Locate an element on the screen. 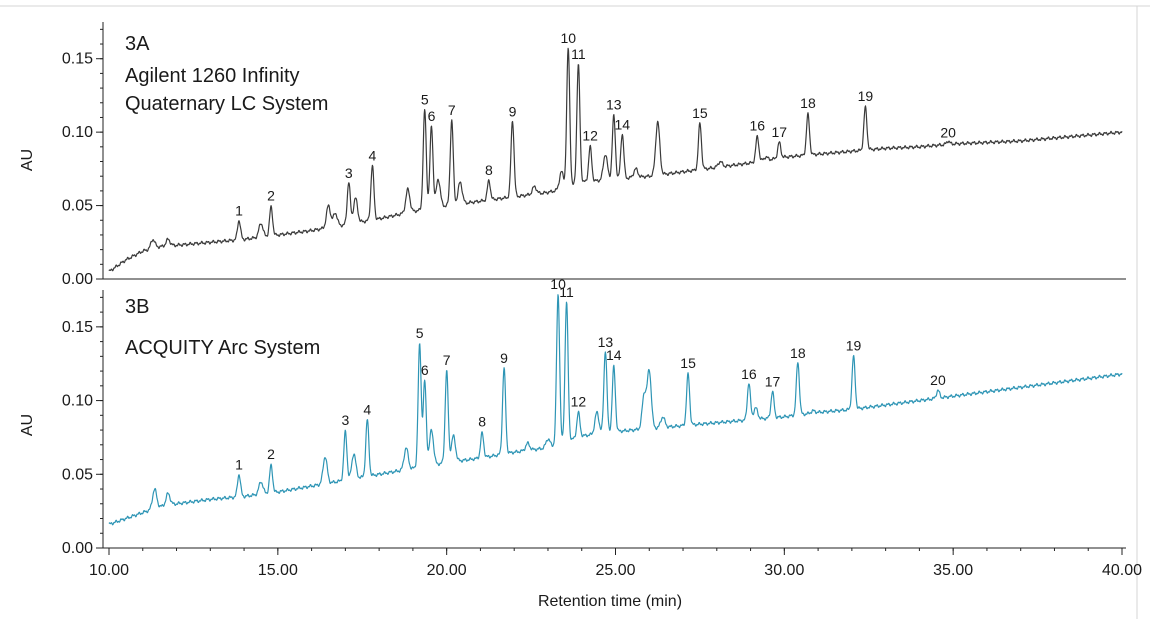 This screenshot has height=619, width=1150. x-axis: 10.00 15.00 20.00 25.00 30.00 35.00 40.00 is located at coordinates (615, 563).